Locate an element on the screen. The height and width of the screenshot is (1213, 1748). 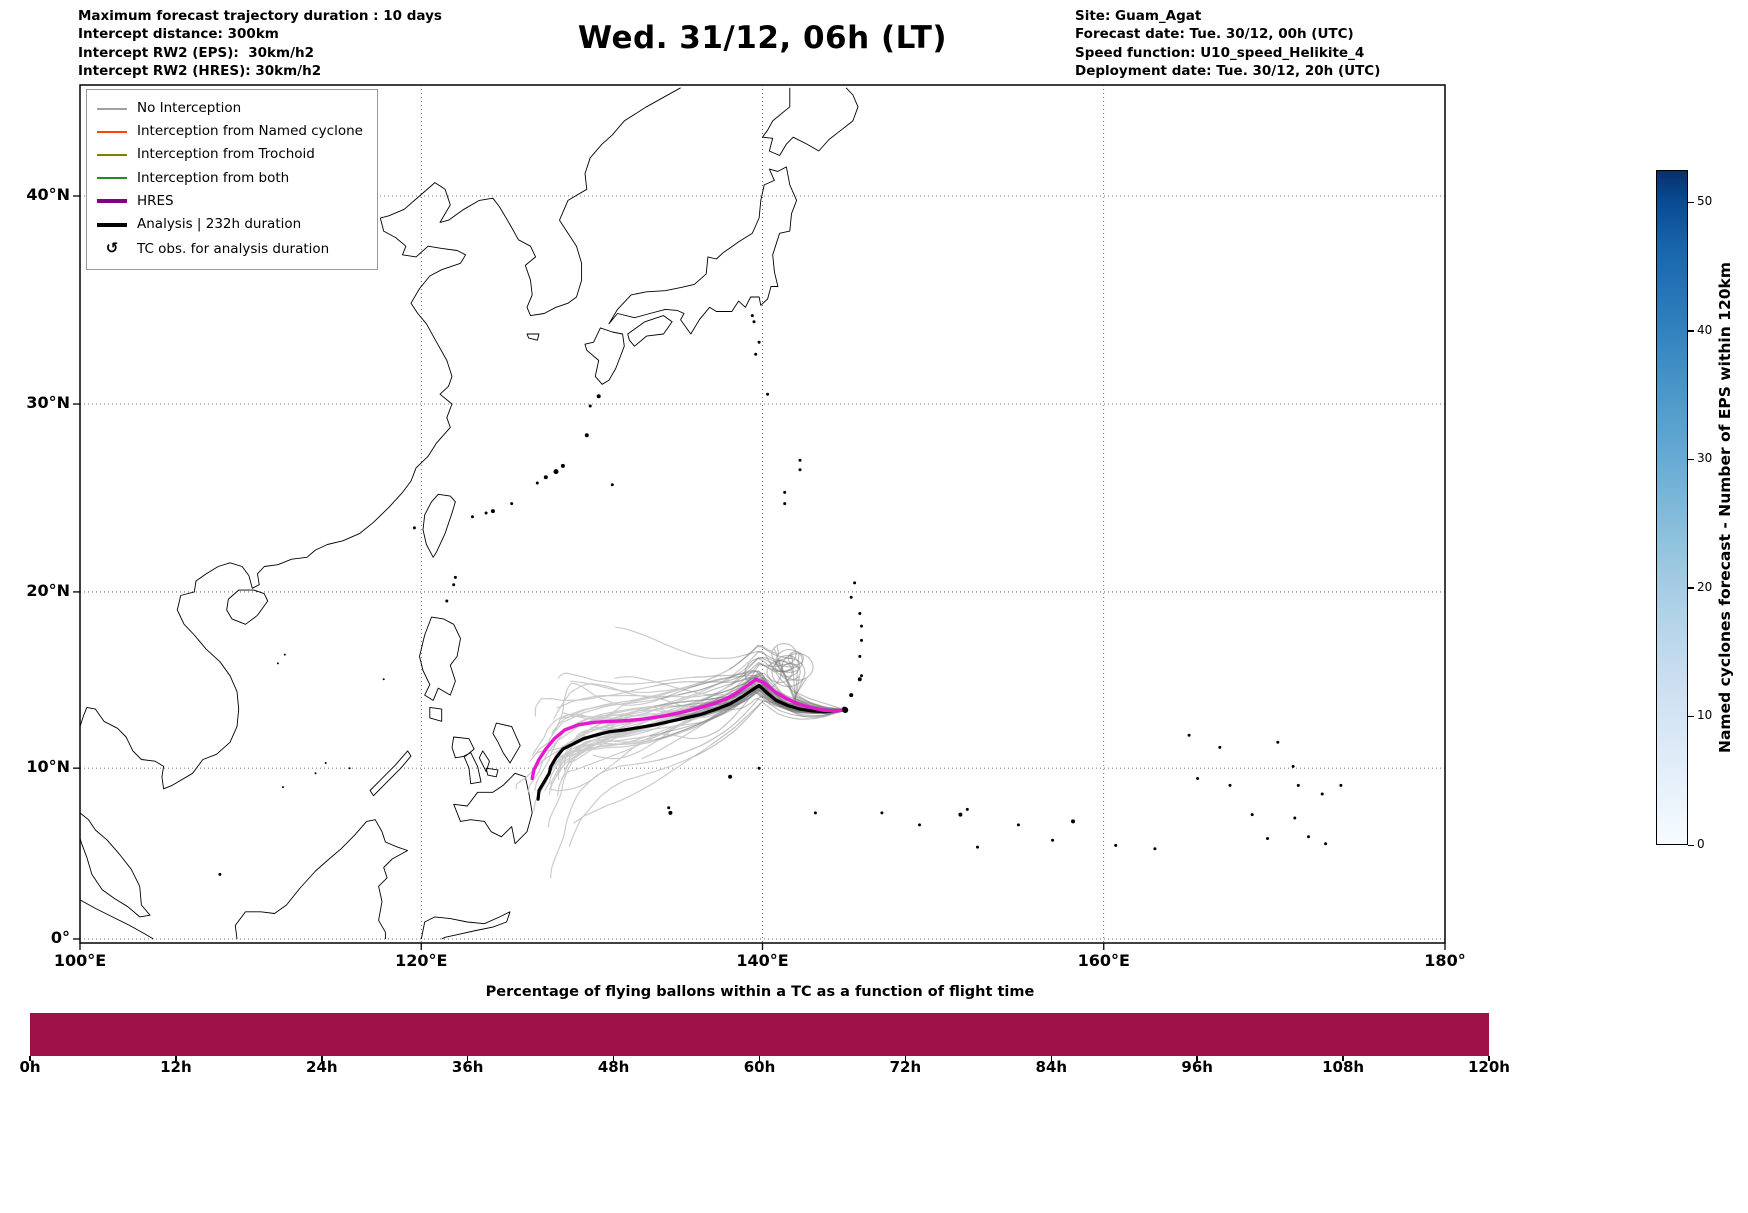
legend-item-label: TC obs. for analysis duration is located at coordinates (233, 248).